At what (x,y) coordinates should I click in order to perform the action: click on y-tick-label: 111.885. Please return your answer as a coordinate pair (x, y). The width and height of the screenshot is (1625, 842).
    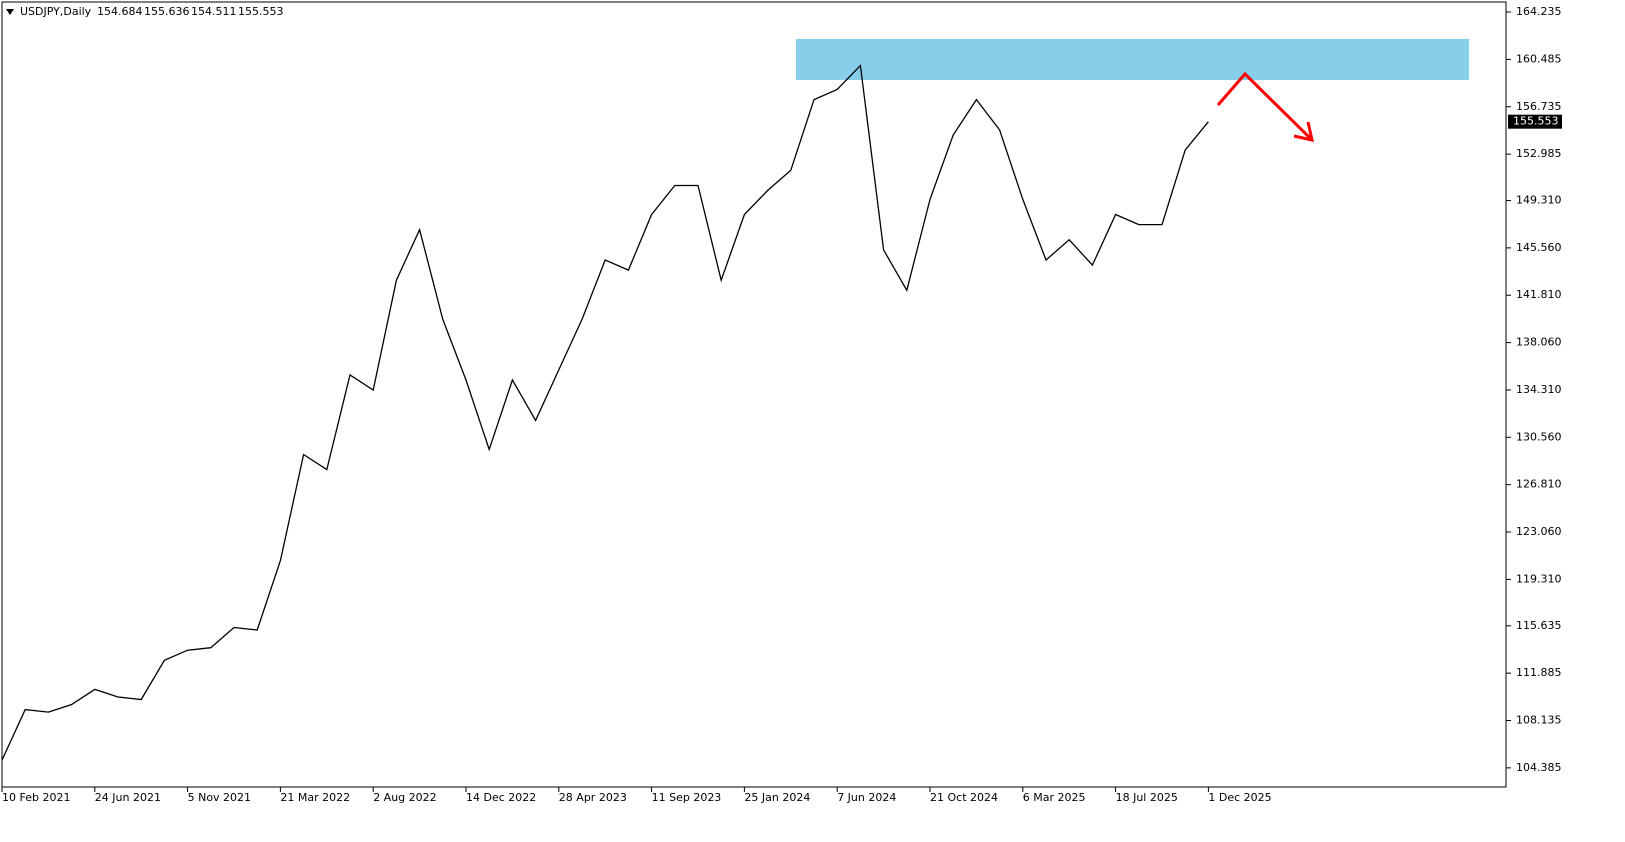
    Looking at the image, I should click on (1539, 672).